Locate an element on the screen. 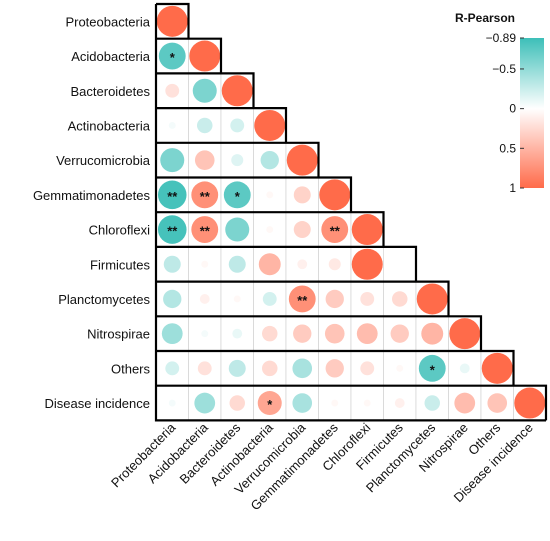  row-label: Planctomycetes is located at coordinates (104, 299).